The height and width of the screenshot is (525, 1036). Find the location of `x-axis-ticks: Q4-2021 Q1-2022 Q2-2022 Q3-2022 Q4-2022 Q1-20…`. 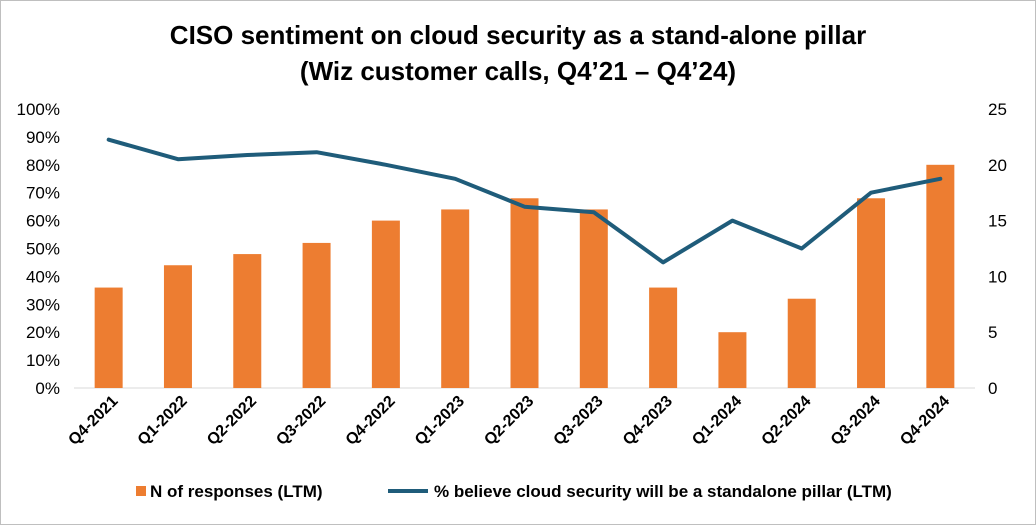

x-axis-ticks: Q4-2021 Q1-2022 Q2-2022 Q3-2022 Q4-2022 Q1-20… is located at coordinates (509, 421).